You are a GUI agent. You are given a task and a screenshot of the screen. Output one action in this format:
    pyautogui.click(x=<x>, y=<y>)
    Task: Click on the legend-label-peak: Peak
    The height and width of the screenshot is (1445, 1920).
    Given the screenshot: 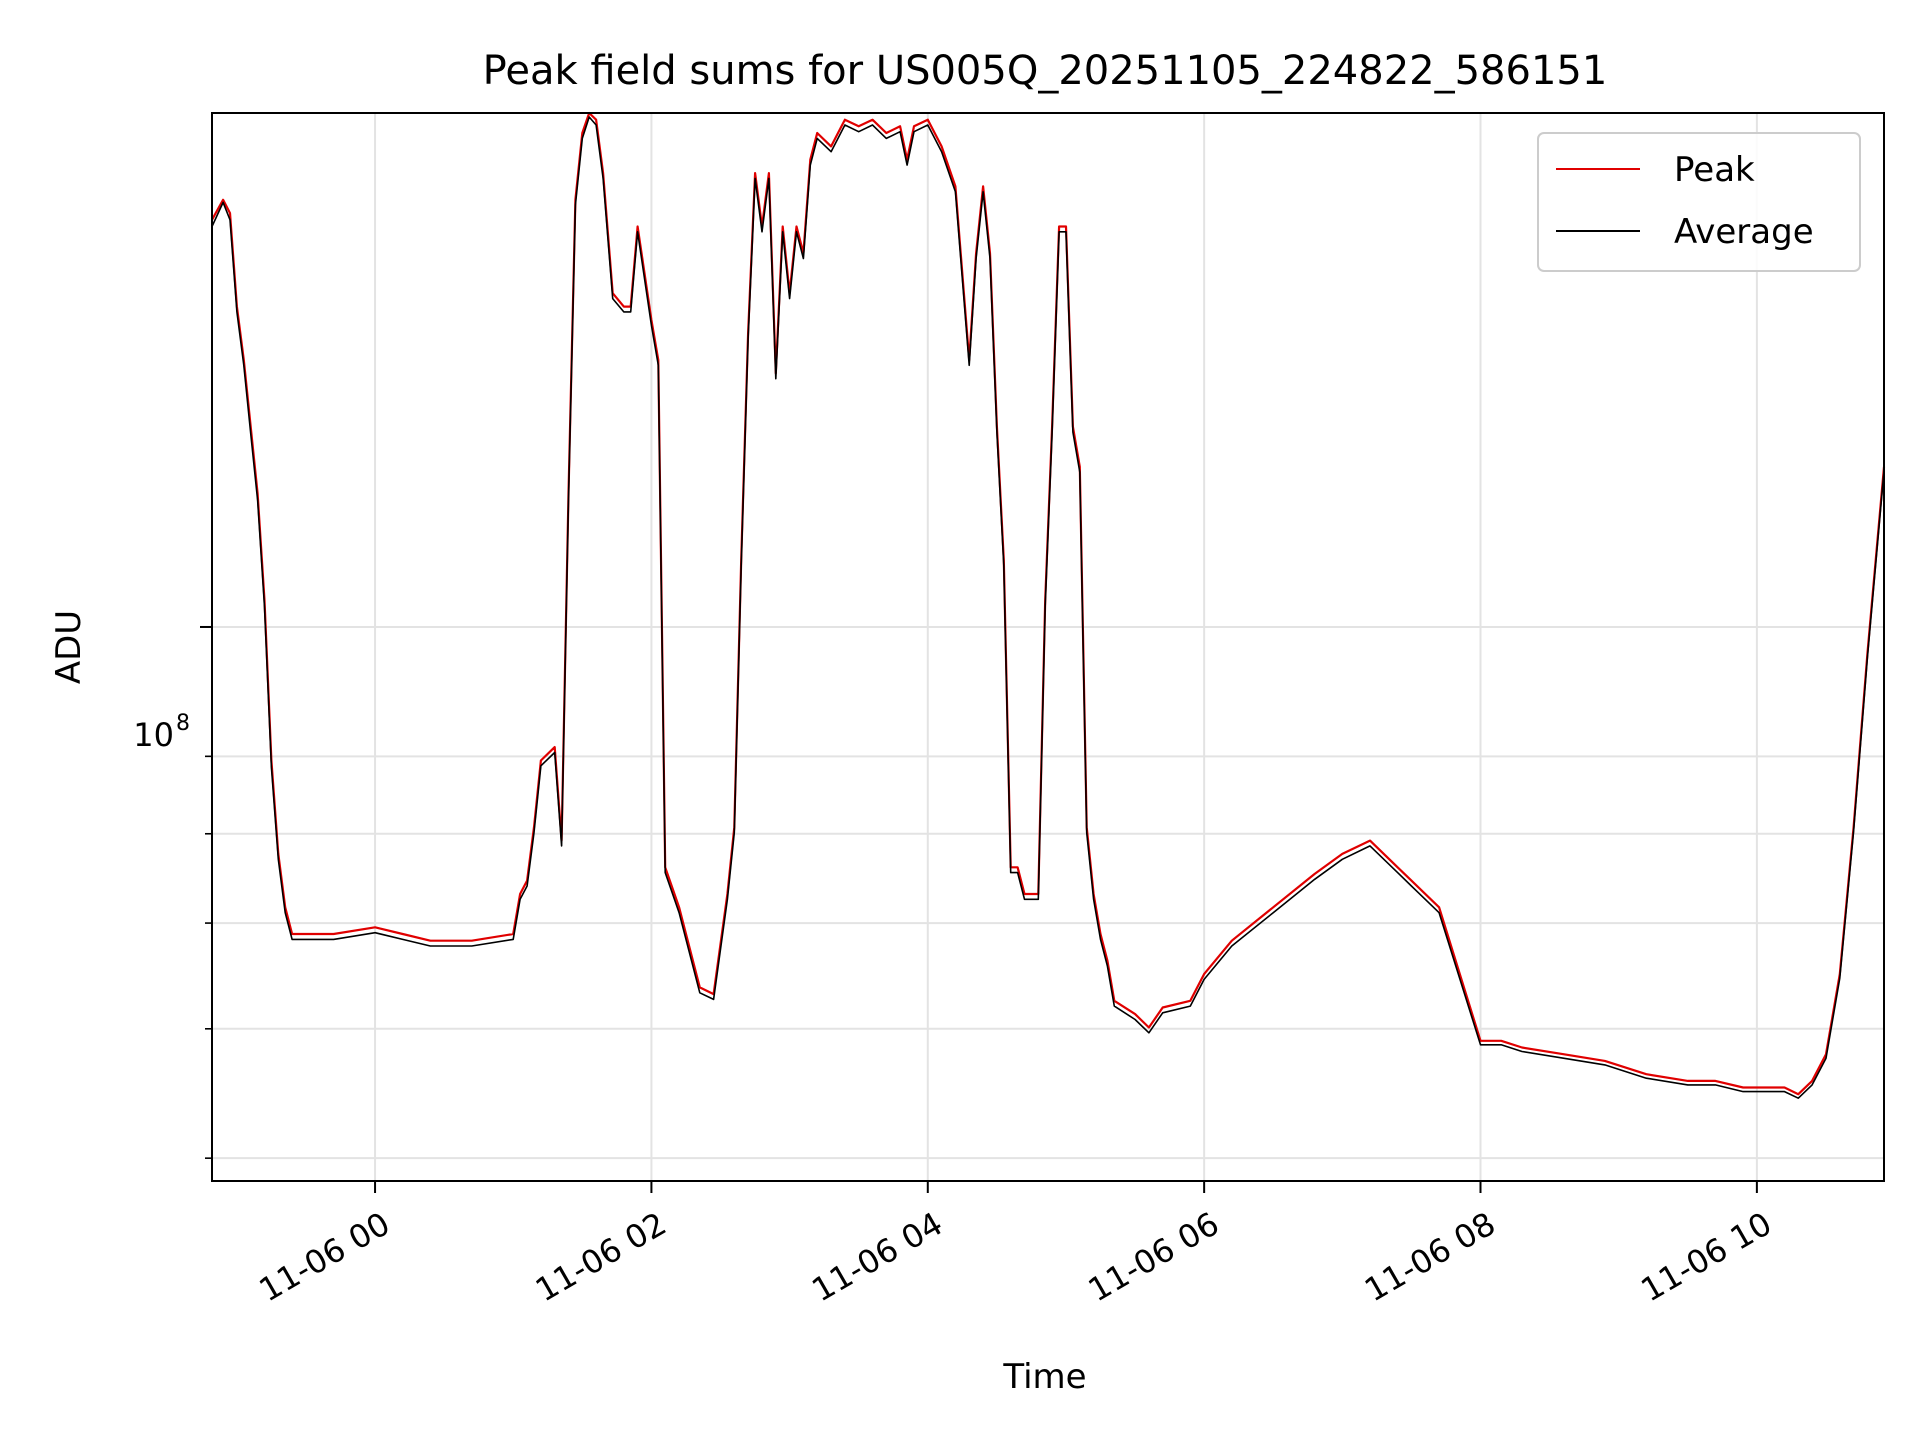 What is the action you would take?
    pyautogui.click(x=1714, y=170)
    